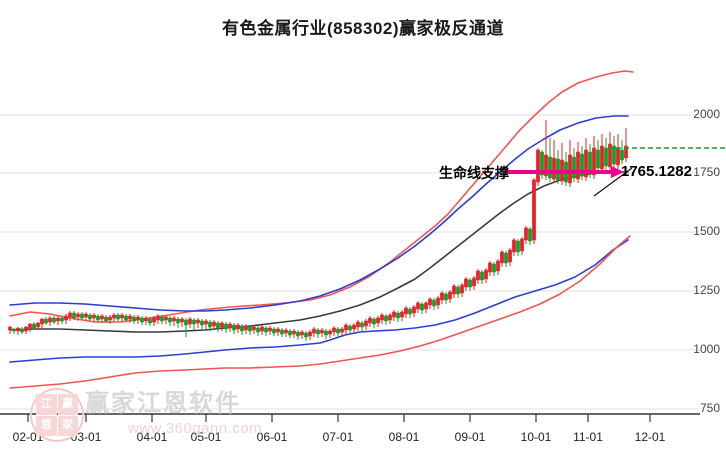  I want to click on x-axis-label: 03-01, so click(86, 437).